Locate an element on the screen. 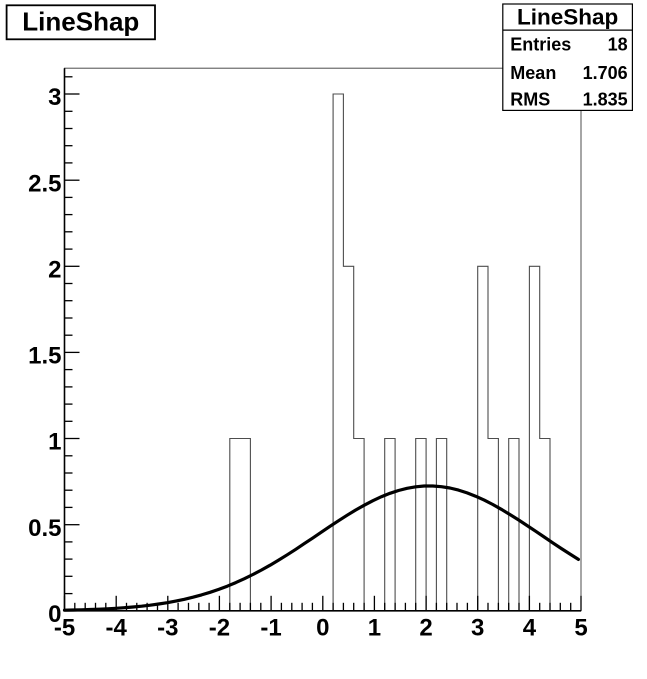 The width and height of the screenshot is (647, 679). svg-text: 18 is located at coordinates (618, 45).